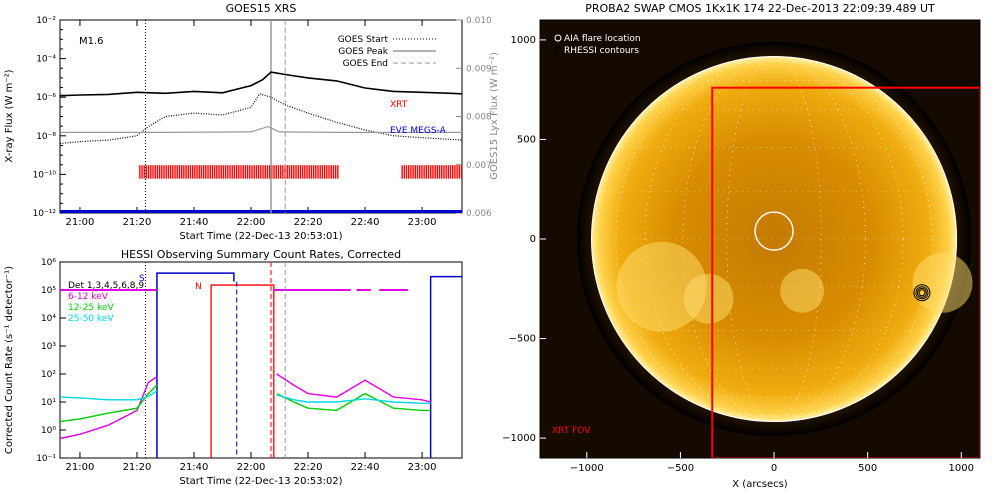  What do you see at coordinates (260, 236) in the screenshot?
I see `goes-x-label: Start Time (22-Dec-13 20:53:01)` at bounding box center [260, 236].